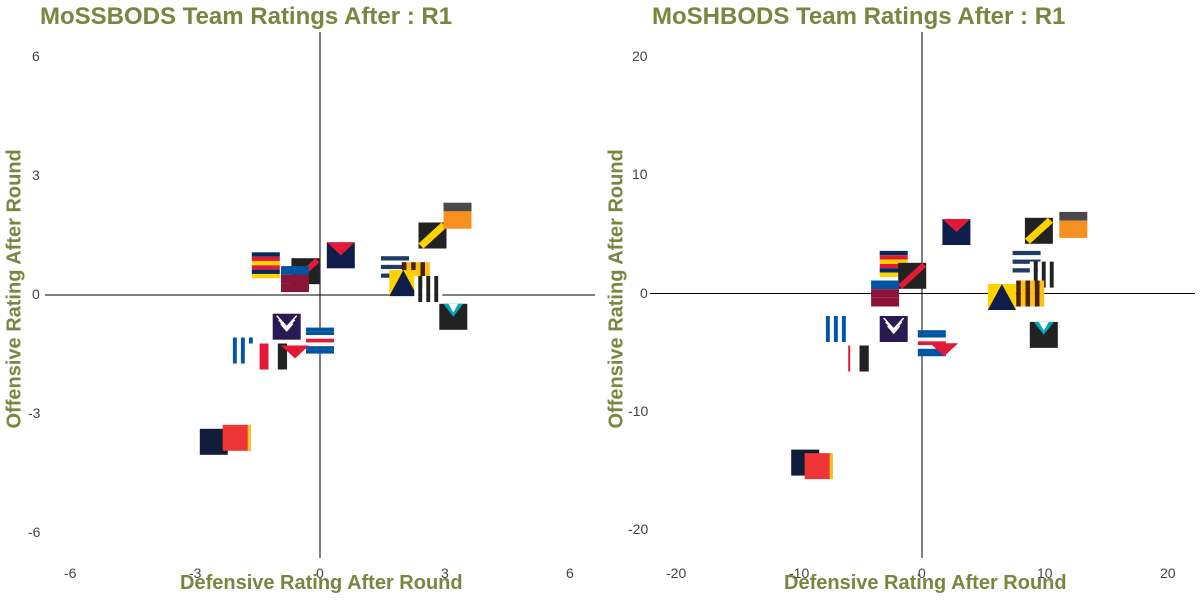  What do you see at coordinates (321, 583) in the screenshot?
I see `left-chart-xlabel: Defensive Rating After Round` at bounding box center [321, 583].